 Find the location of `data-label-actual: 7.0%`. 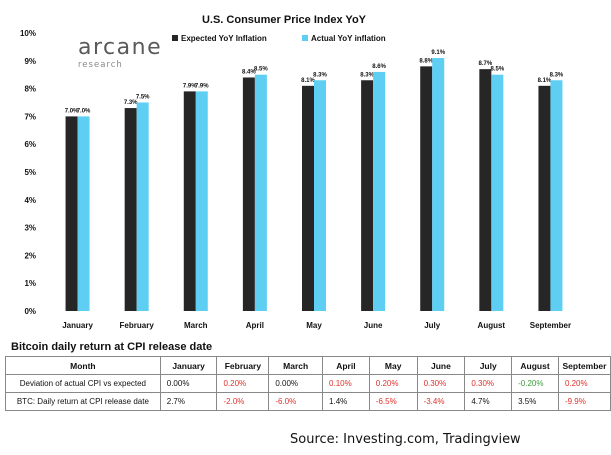

data-label-actual: 7.0% is located at coordinates (84, 111).